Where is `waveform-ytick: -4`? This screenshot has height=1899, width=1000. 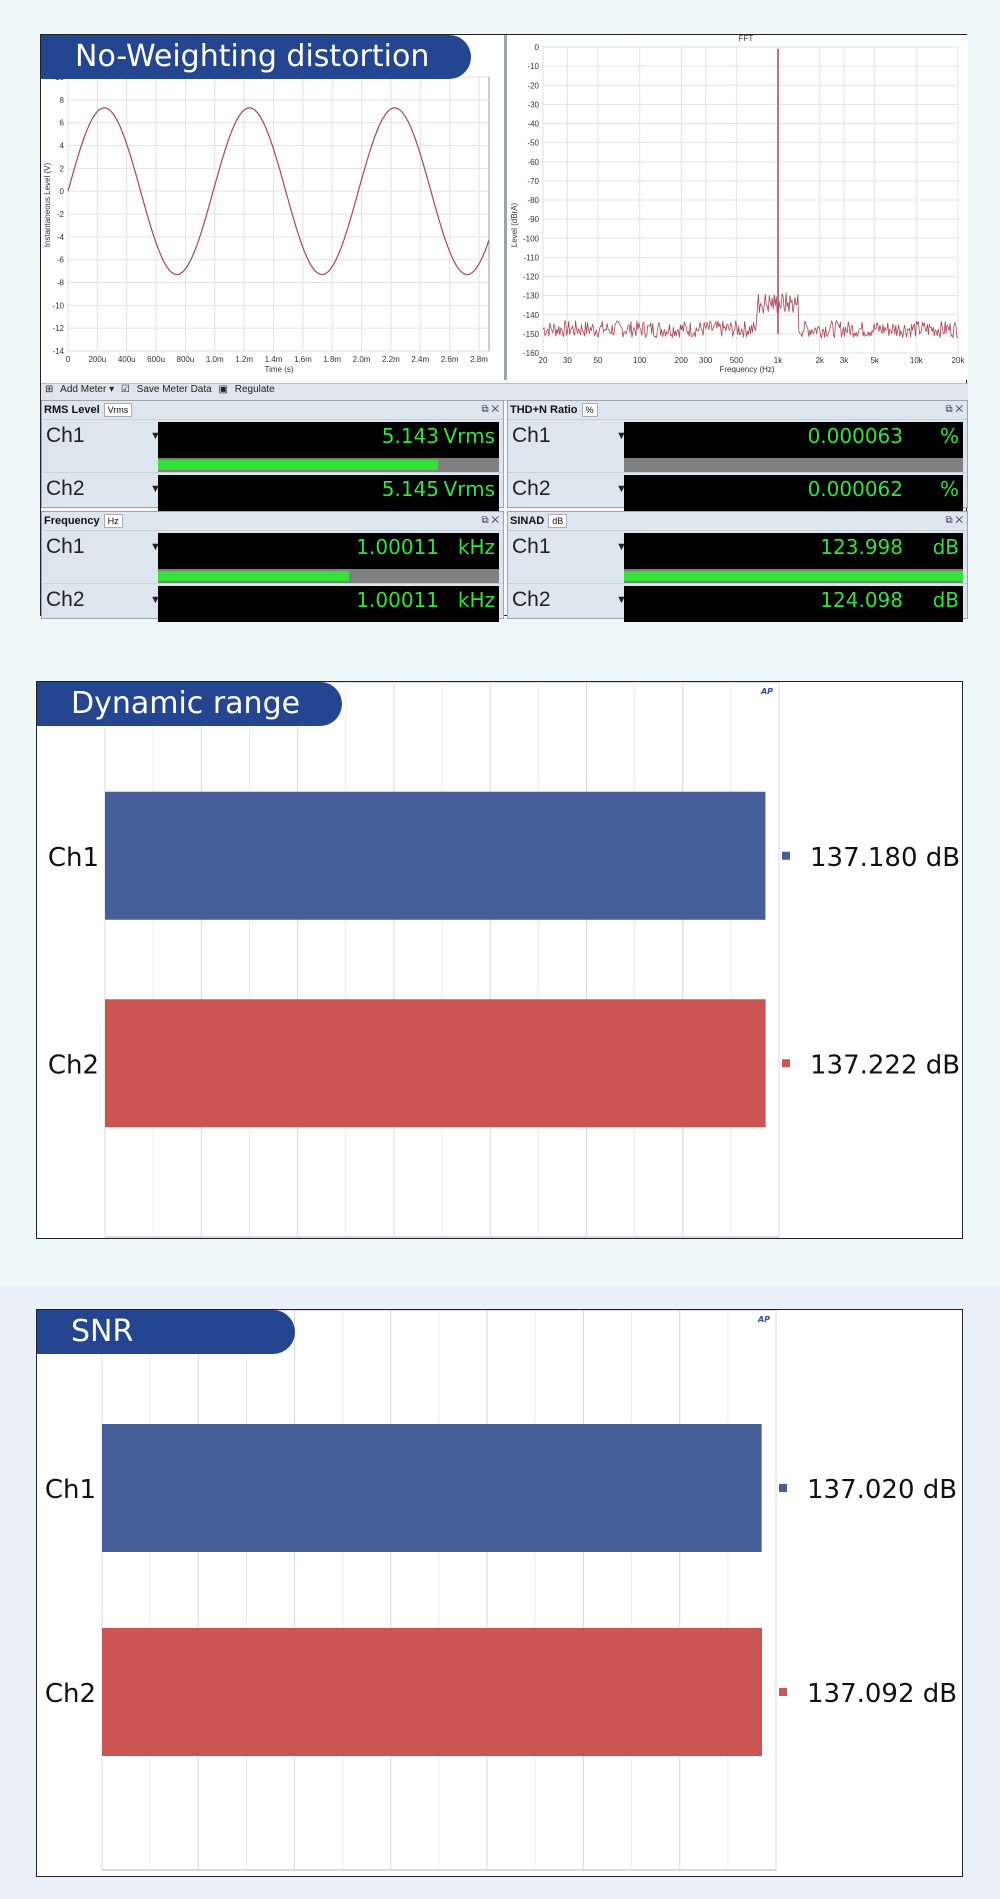
waveform-ytick: -4 is located at coordinates (61, 237).